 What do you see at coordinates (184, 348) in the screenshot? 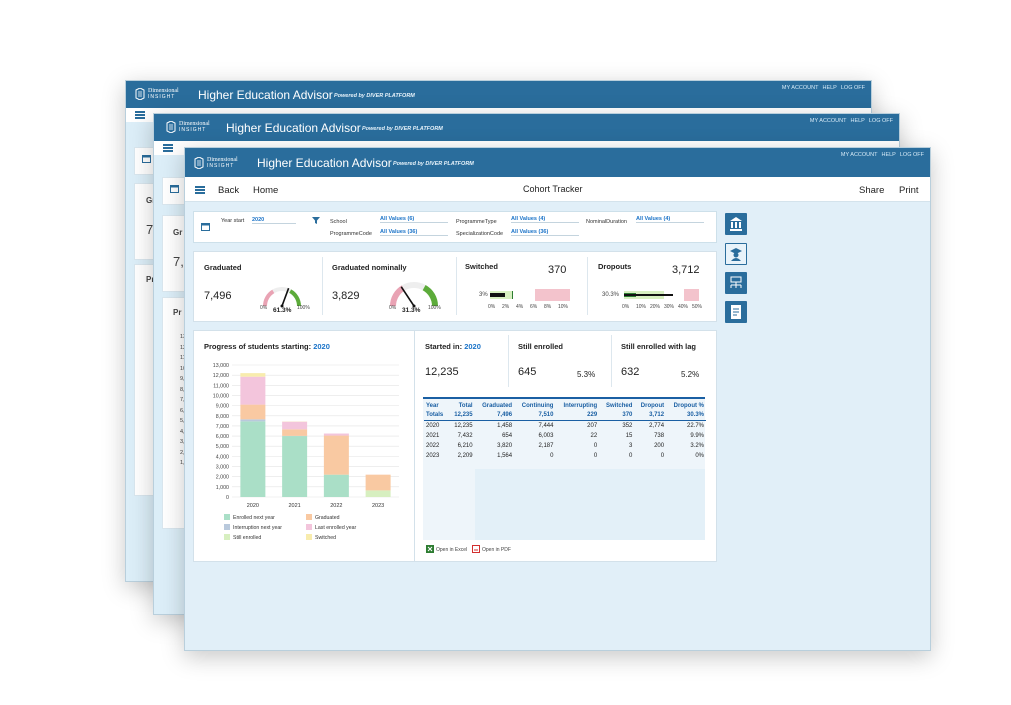
I see `y-tick-label: 12,` at bounding box center [184, 348].